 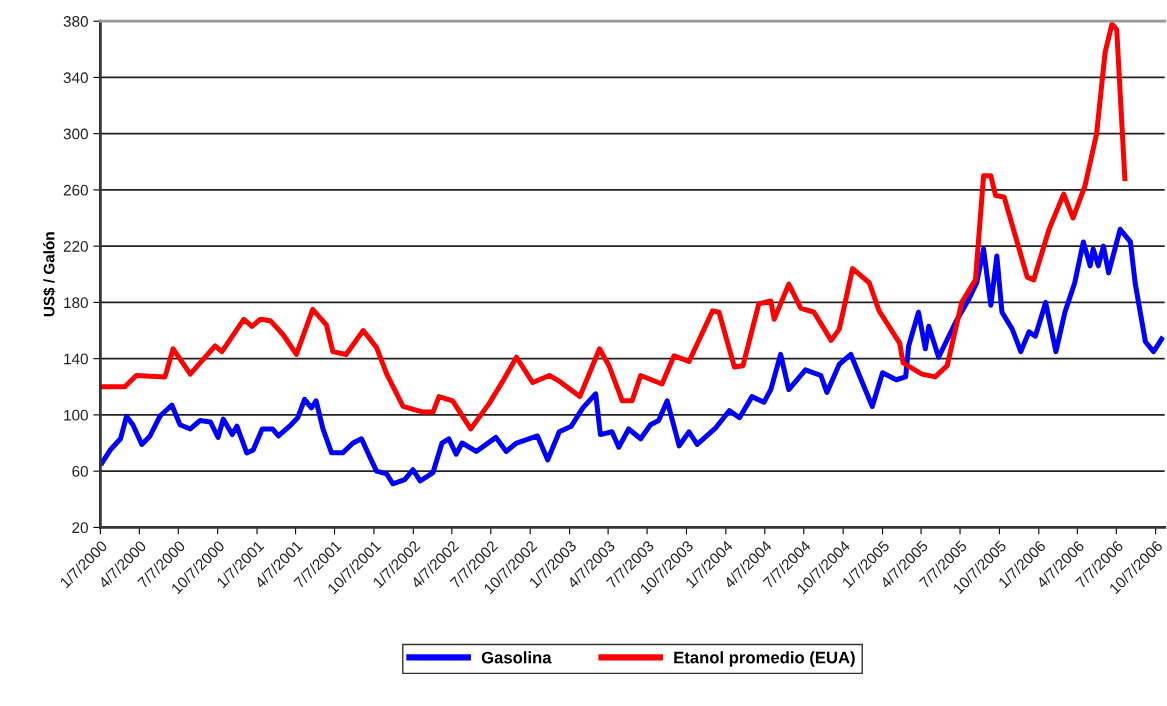 I want to click on y-tick-label: 20, so click(x=80, y=528).